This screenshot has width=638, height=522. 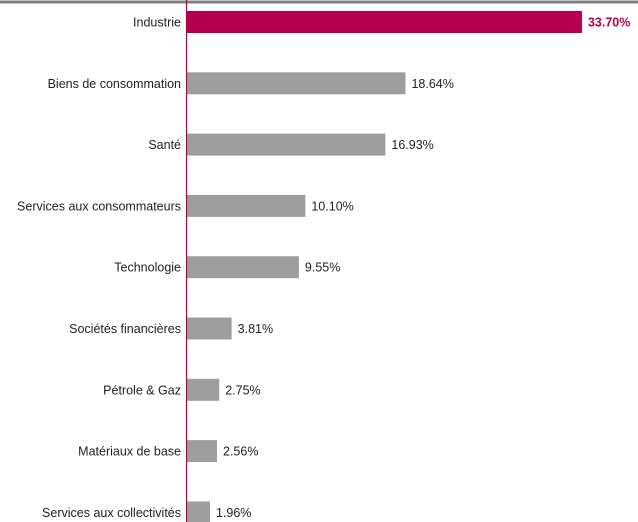 What do you see at coordinates (147, 268) in the screenshot?
I see `category-label-4: Technologie` at bounding box center [147, 268].